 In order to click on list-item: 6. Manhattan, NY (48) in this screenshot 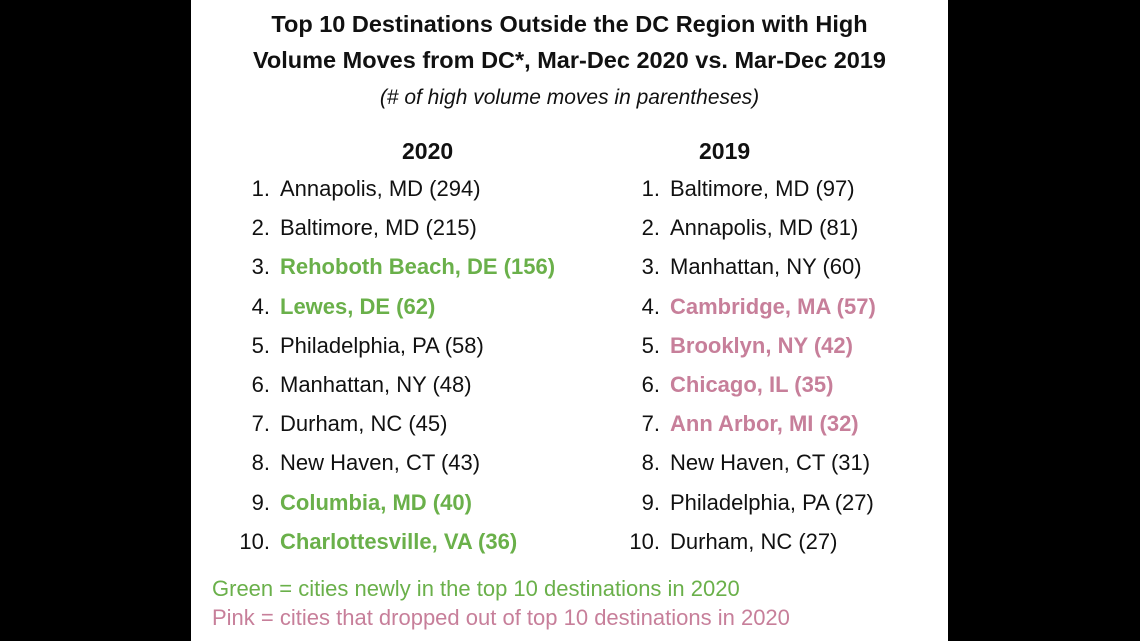, I will do `click(388, 389)`.